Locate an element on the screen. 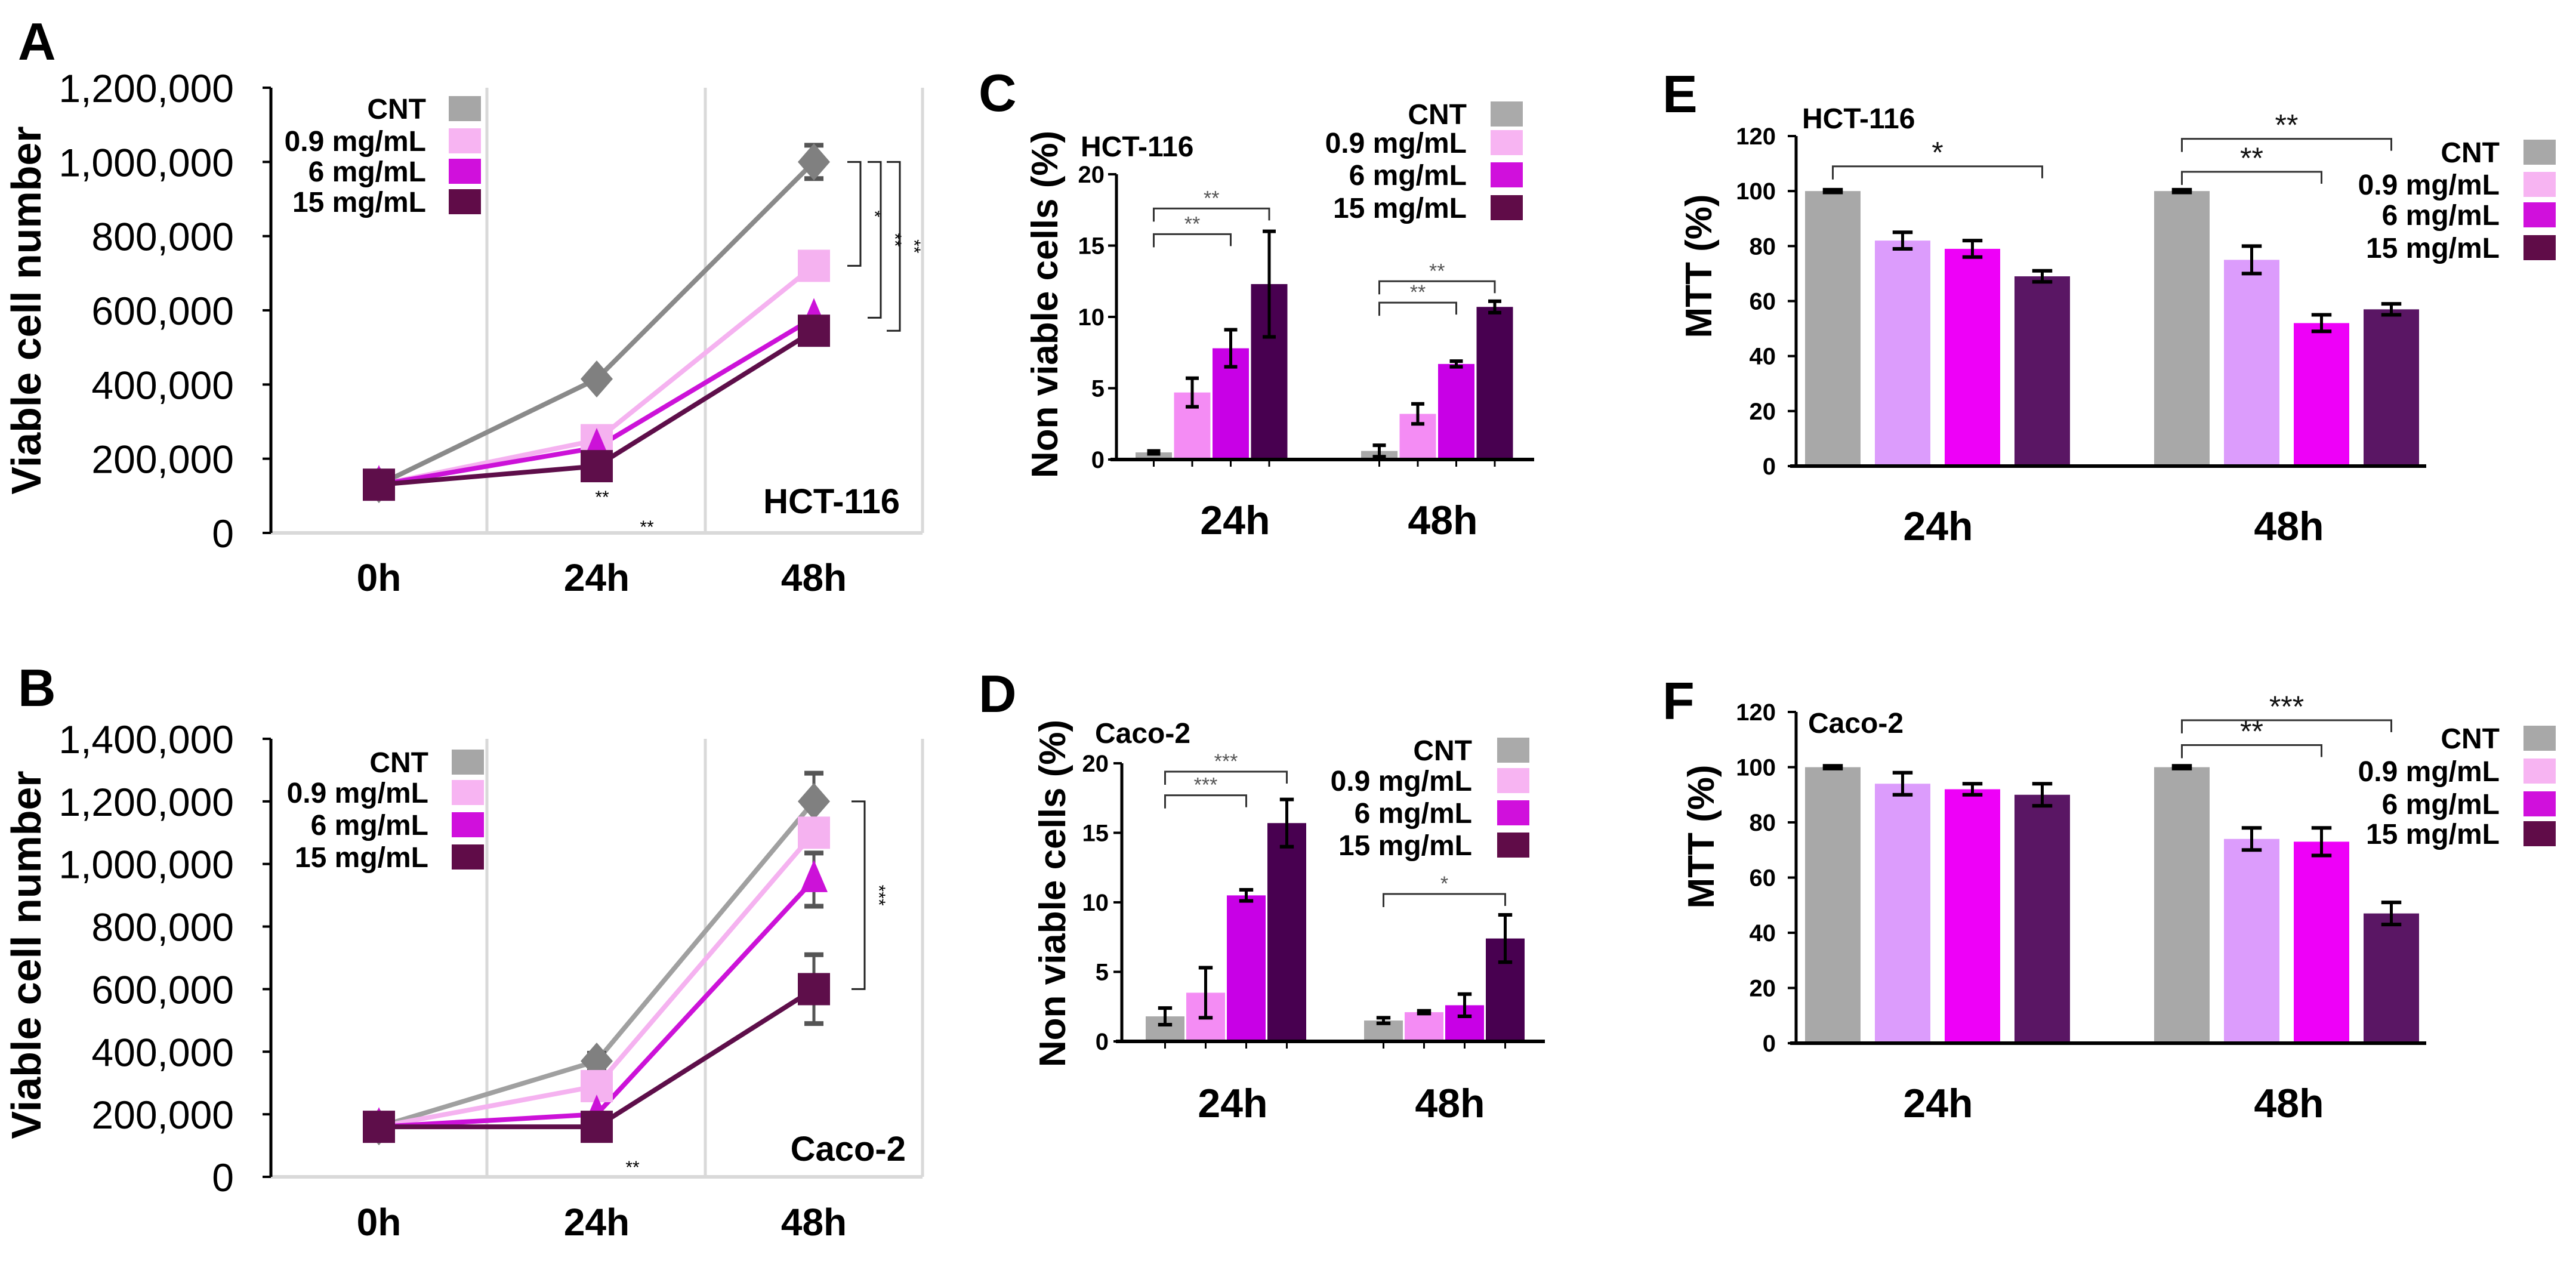 The height and width of the screenshot is (1261, 2576). panel-letter: F is located at coordinates (1679, 700).